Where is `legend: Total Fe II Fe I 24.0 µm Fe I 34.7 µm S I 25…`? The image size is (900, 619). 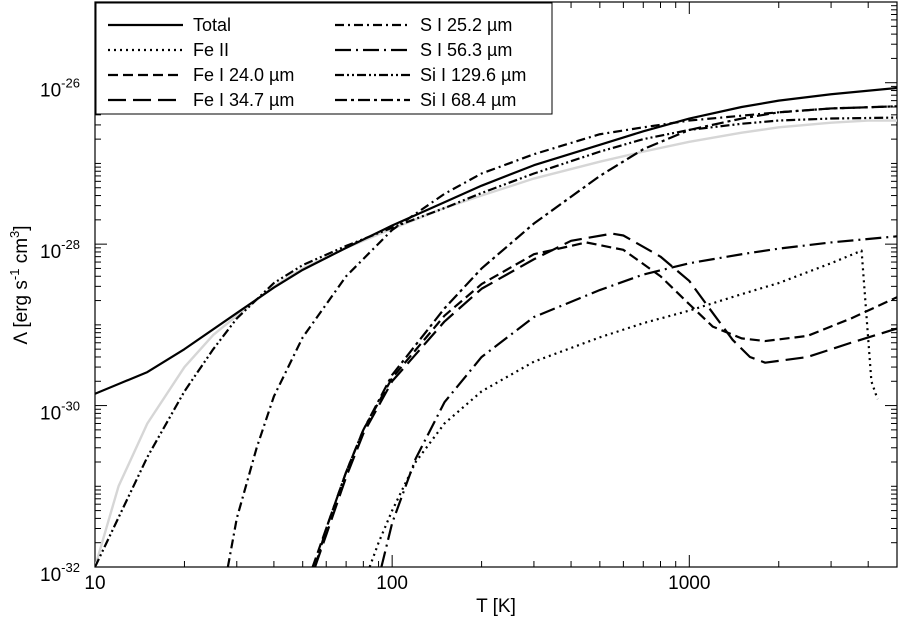 legend: Total Fe II Fe I 24.0 µm Fe I 34.7 µm S I 25… is located at coordinates (324, 58).